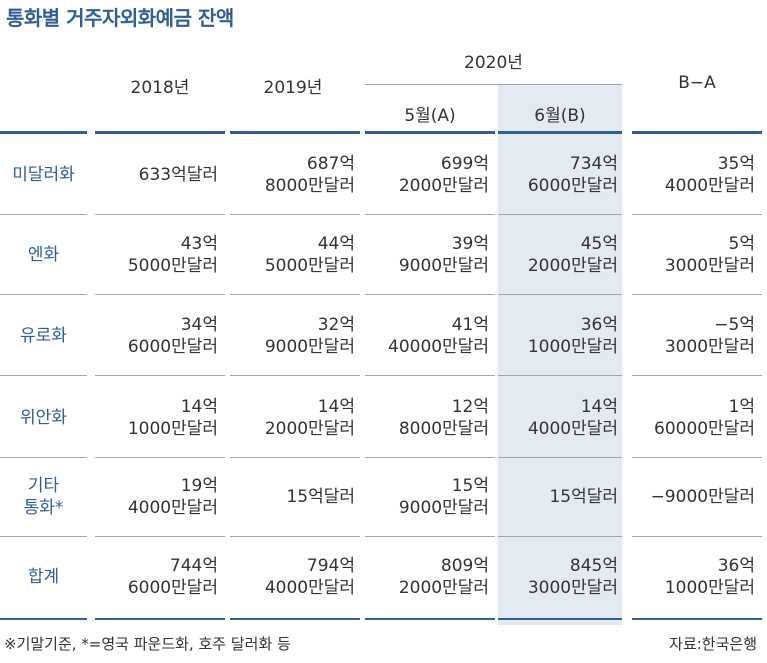  Describe the element at coordinates (593, 566) in the screenshot. I see `cell-line: 845억` at that location.